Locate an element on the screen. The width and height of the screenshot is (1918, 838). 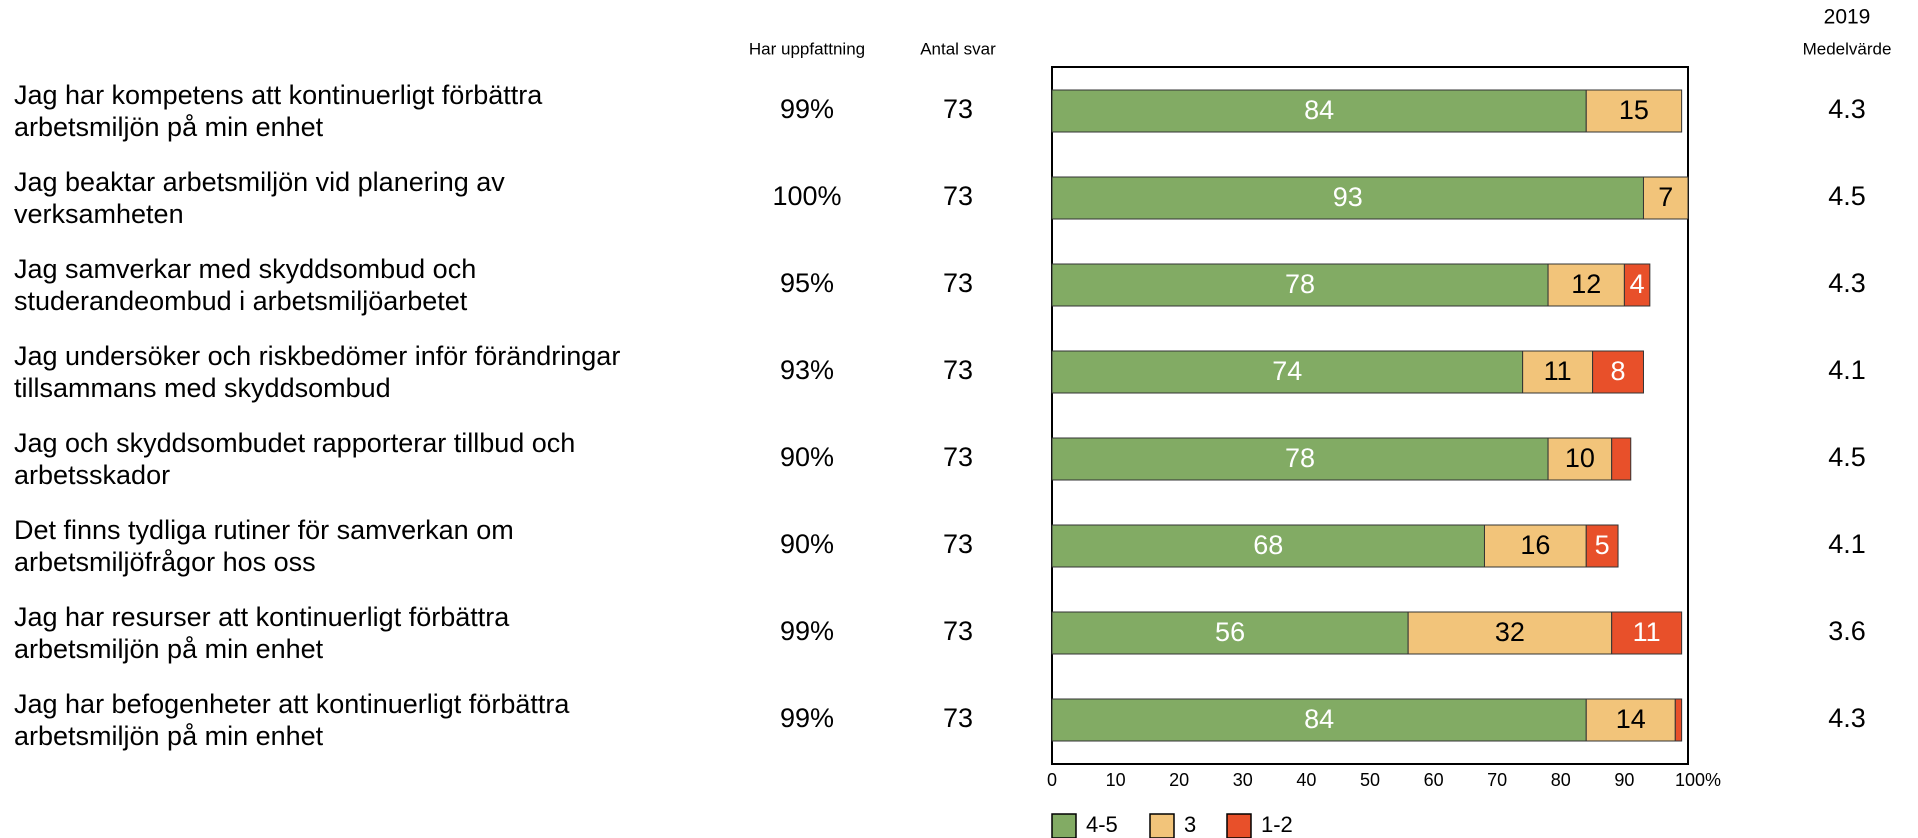
bar-label: 32 is located at coordinates (1510, 632).